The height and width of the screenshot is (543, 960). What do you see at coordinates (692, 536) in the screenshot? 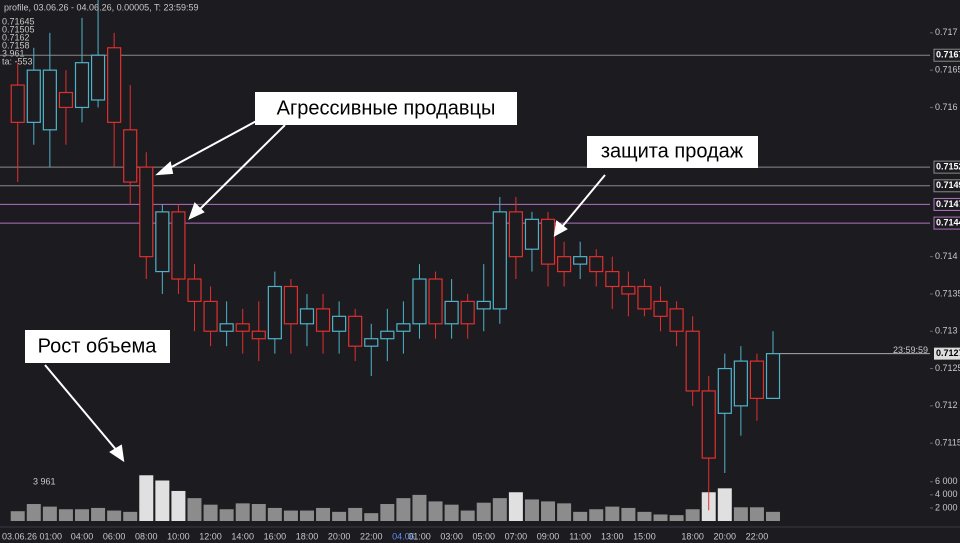
I see `x-tick-label: 18:00` at bounding box center [692, 536].